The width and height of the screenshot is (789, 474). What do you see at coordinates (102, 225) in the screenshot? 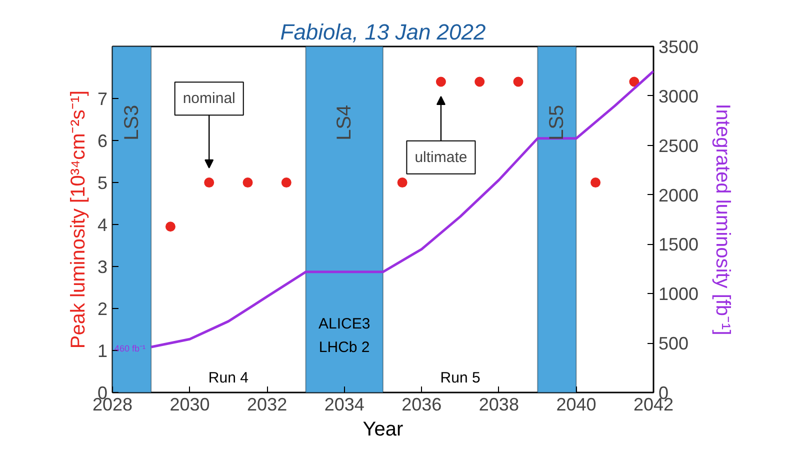
I see `y-tick-label: 4` at bounding box center [102, 225].